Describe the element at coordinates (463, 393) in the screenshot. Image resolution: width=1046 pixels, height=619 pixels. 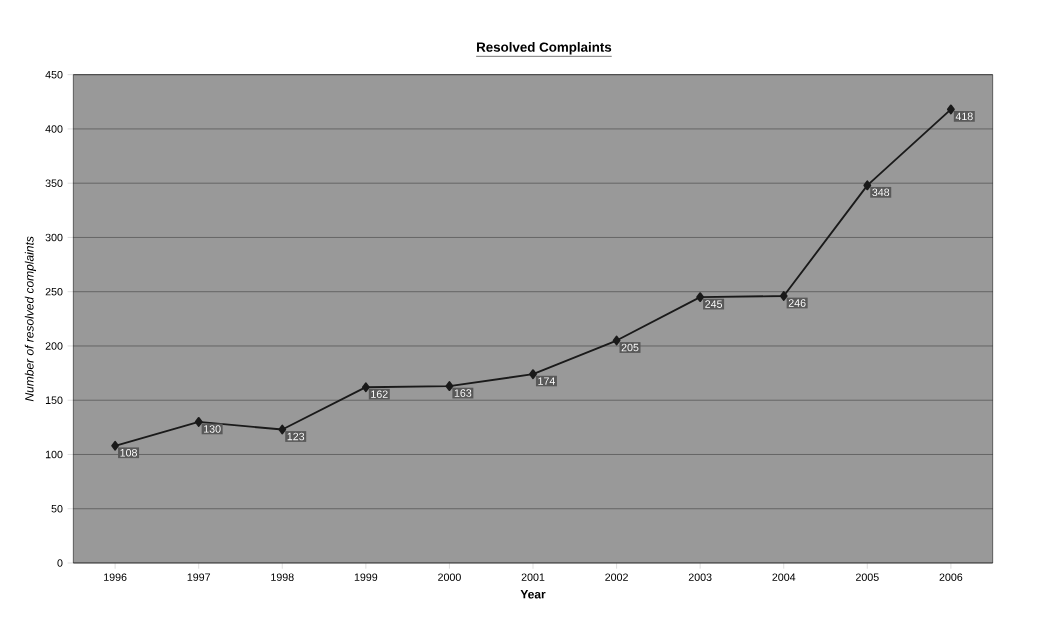
I see `data-label: 163` at that location.